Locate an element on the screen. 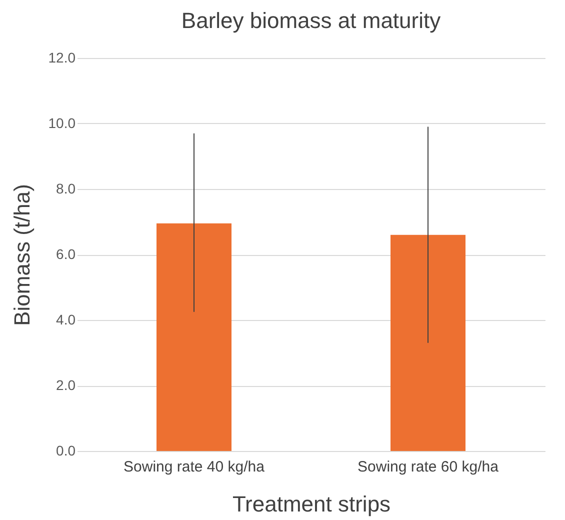 The height and width of the screenshot is (520, 565). y-tick-label: 2.0 is located at coordinates (66, 385).